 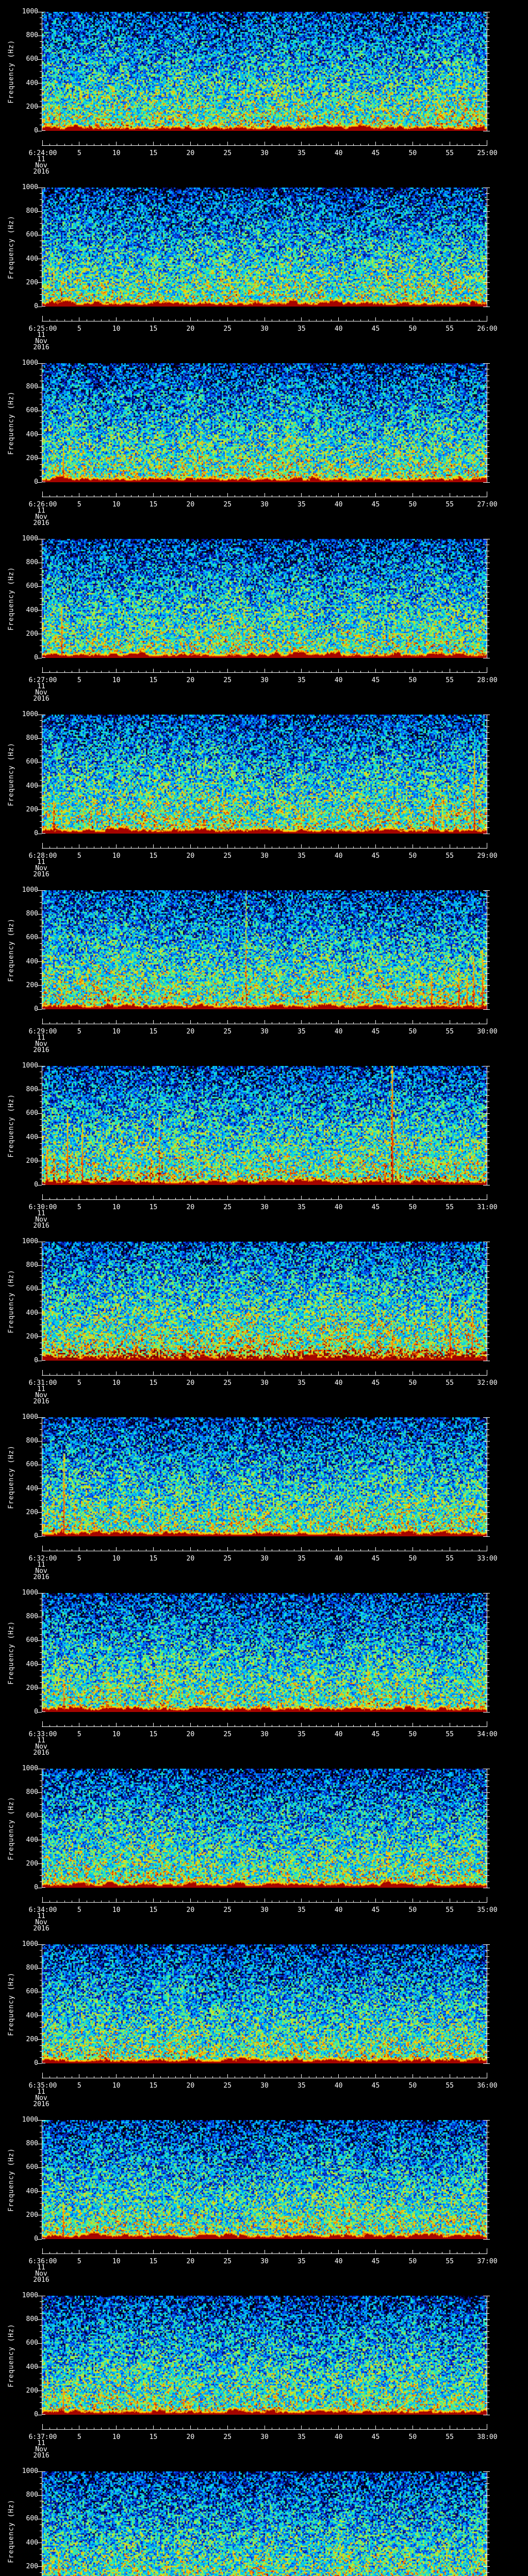 What do you see at coordinates (487, 1735) in the screenshot?
I see `panel-end-time: 34:00` at bounding box center [487, 1735].